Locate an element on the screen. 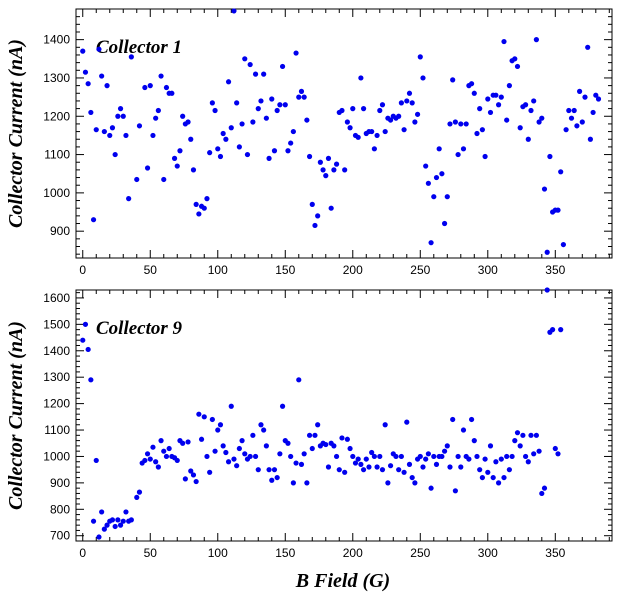  y-tick-label: 800 is located at coordinates (60, 509).